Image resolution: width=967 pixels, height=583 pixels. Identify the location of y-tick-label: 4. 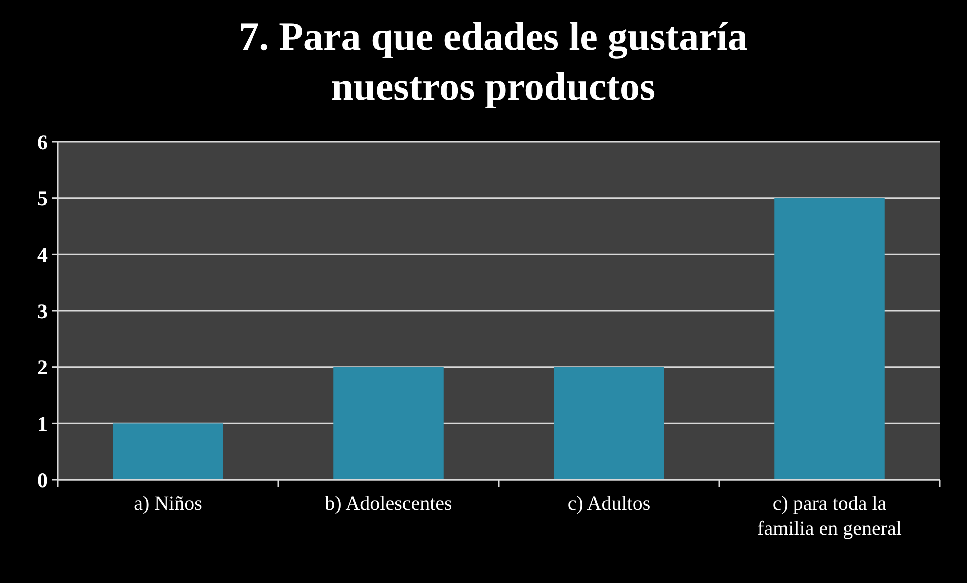
(43, 255).